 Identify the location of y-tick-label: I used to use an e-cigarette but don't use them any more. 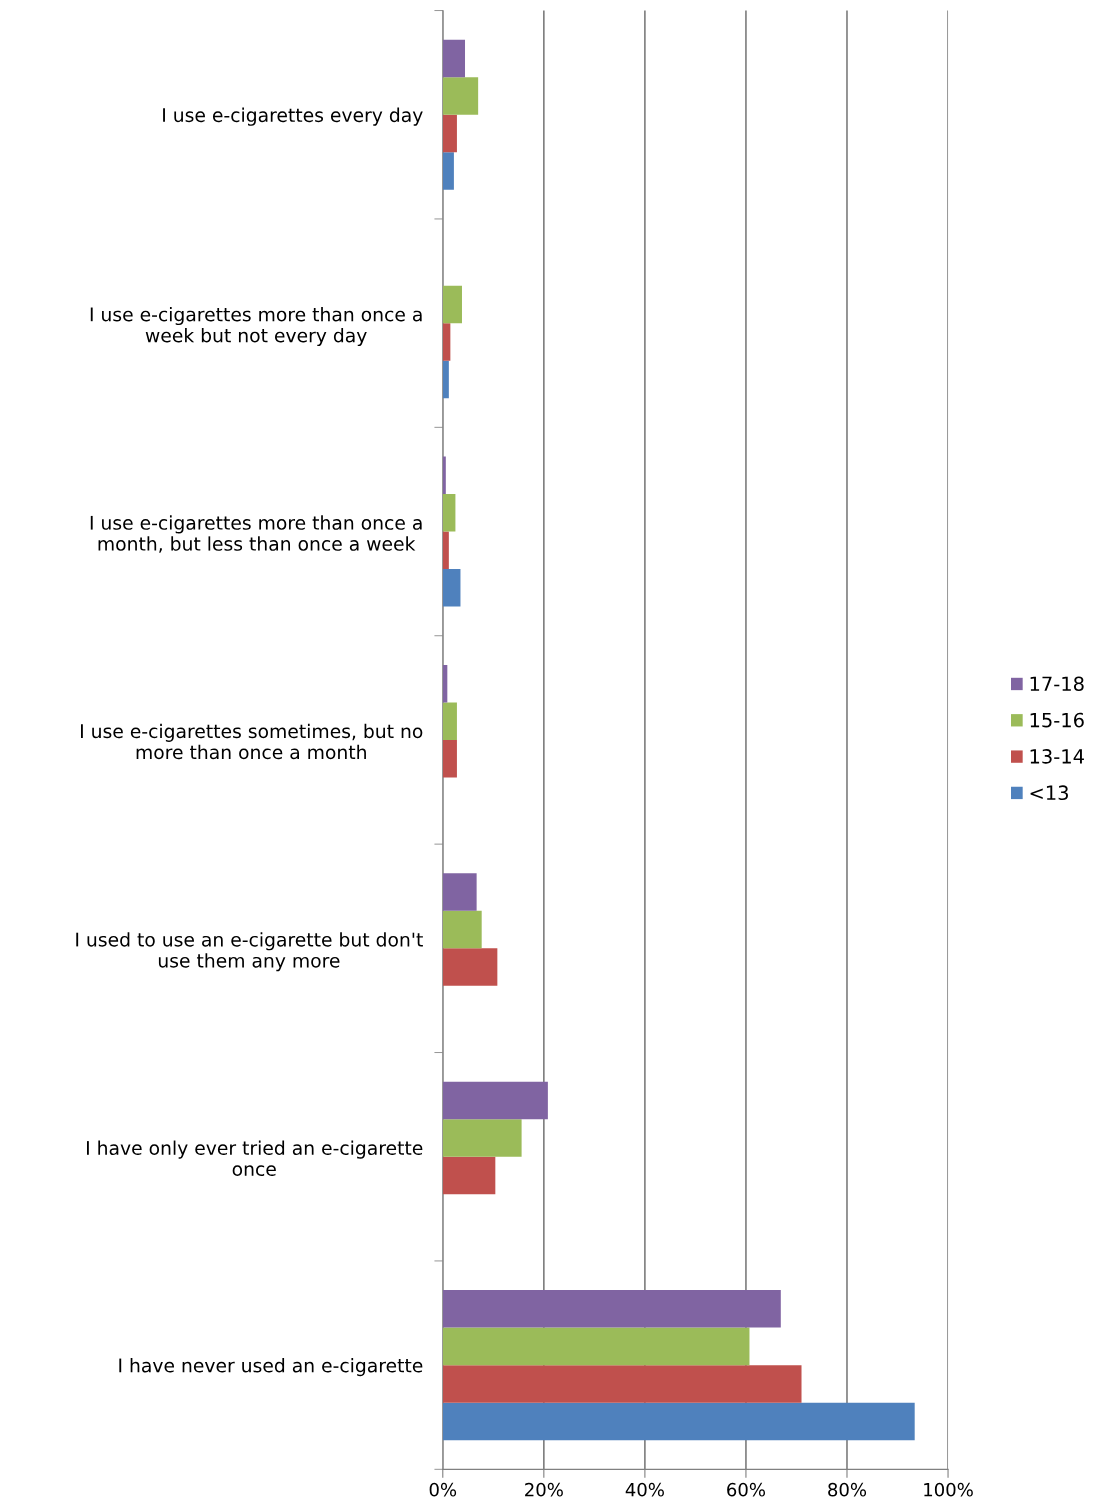
(249, 952).